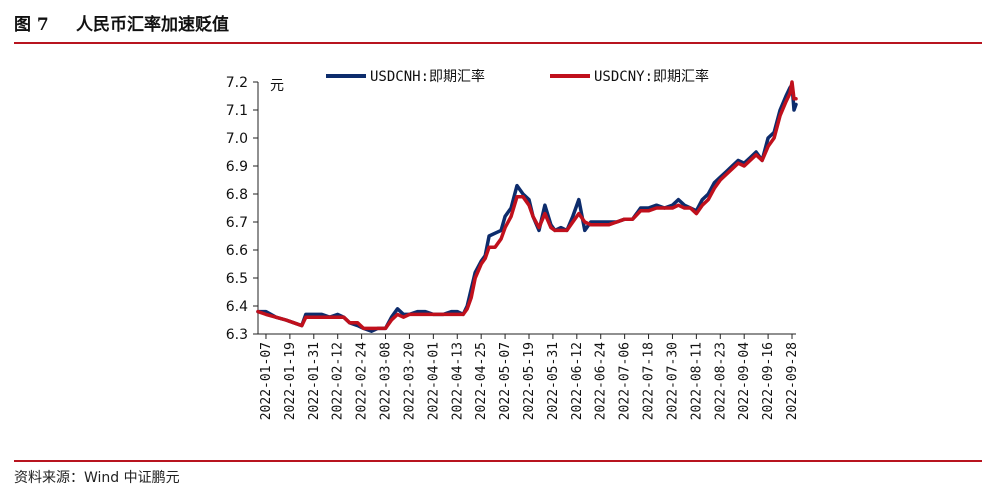 This screenshot has height=494, width=996. What do you see at coordinates (720, 381) in the screenshot?
I see `x-tick-label: 2022-08-23` at bounding box center [720, 381].